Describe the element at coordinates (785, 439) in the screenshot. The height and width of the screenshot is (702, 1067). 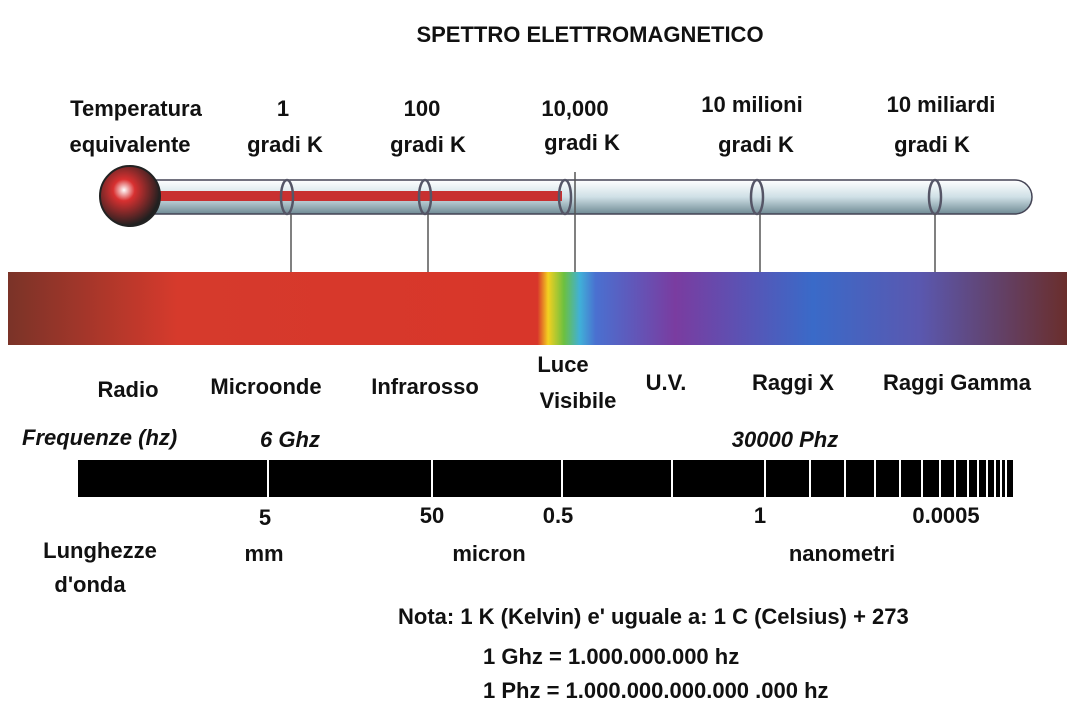
I see `frequency-mark: 30000 Phz` at that location.